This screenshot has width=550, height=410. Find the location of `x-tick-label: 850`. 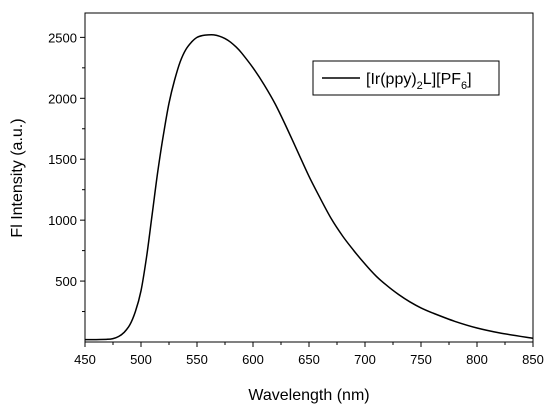

x-tick-label: 850 is located at coordinates (533, 359).